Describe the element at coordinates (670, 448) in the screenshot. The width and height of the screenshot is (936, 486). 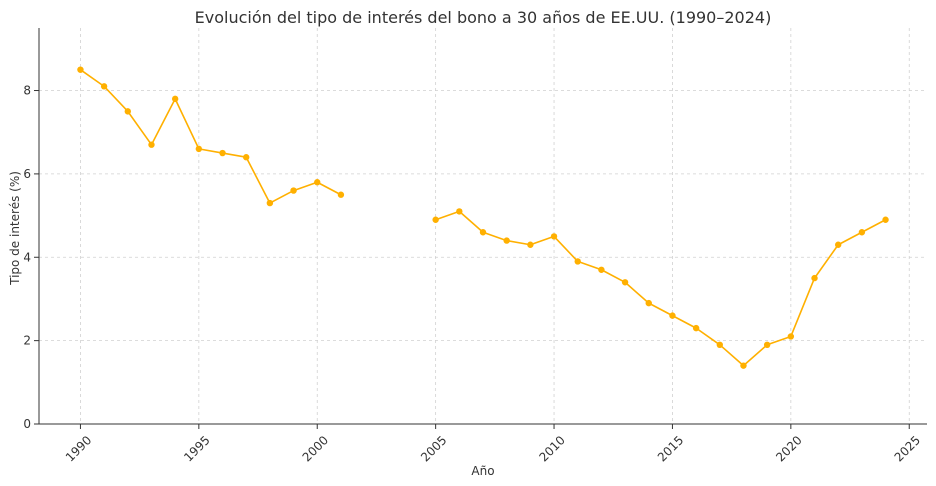
I see `x-tick-label: 2015` at that location.